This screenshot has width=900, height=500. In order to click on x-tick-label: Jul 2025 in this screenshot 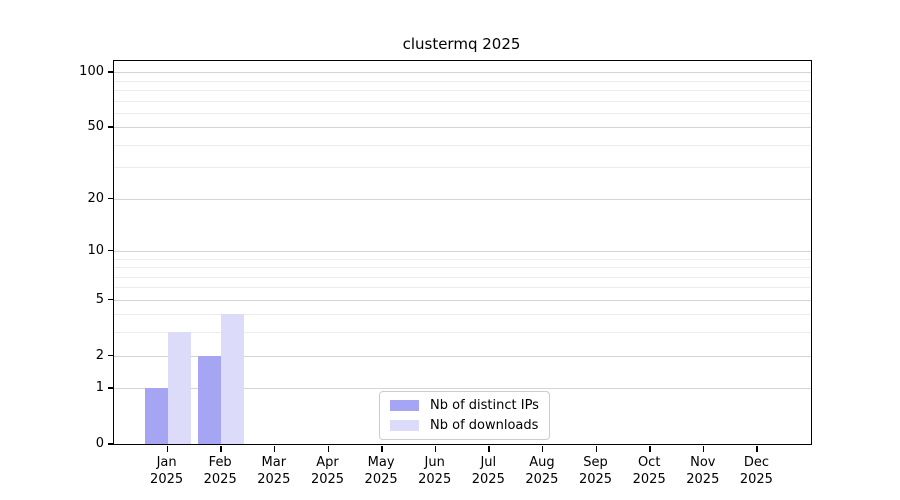, I will do `click(488, 471)`.